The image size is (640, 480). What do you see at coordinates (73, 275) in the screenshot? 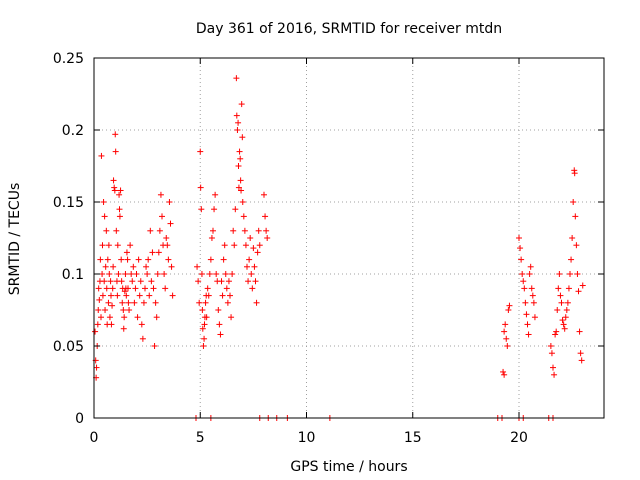
I see `y-tick-label: 0.1` at bounding box center [73, 275].